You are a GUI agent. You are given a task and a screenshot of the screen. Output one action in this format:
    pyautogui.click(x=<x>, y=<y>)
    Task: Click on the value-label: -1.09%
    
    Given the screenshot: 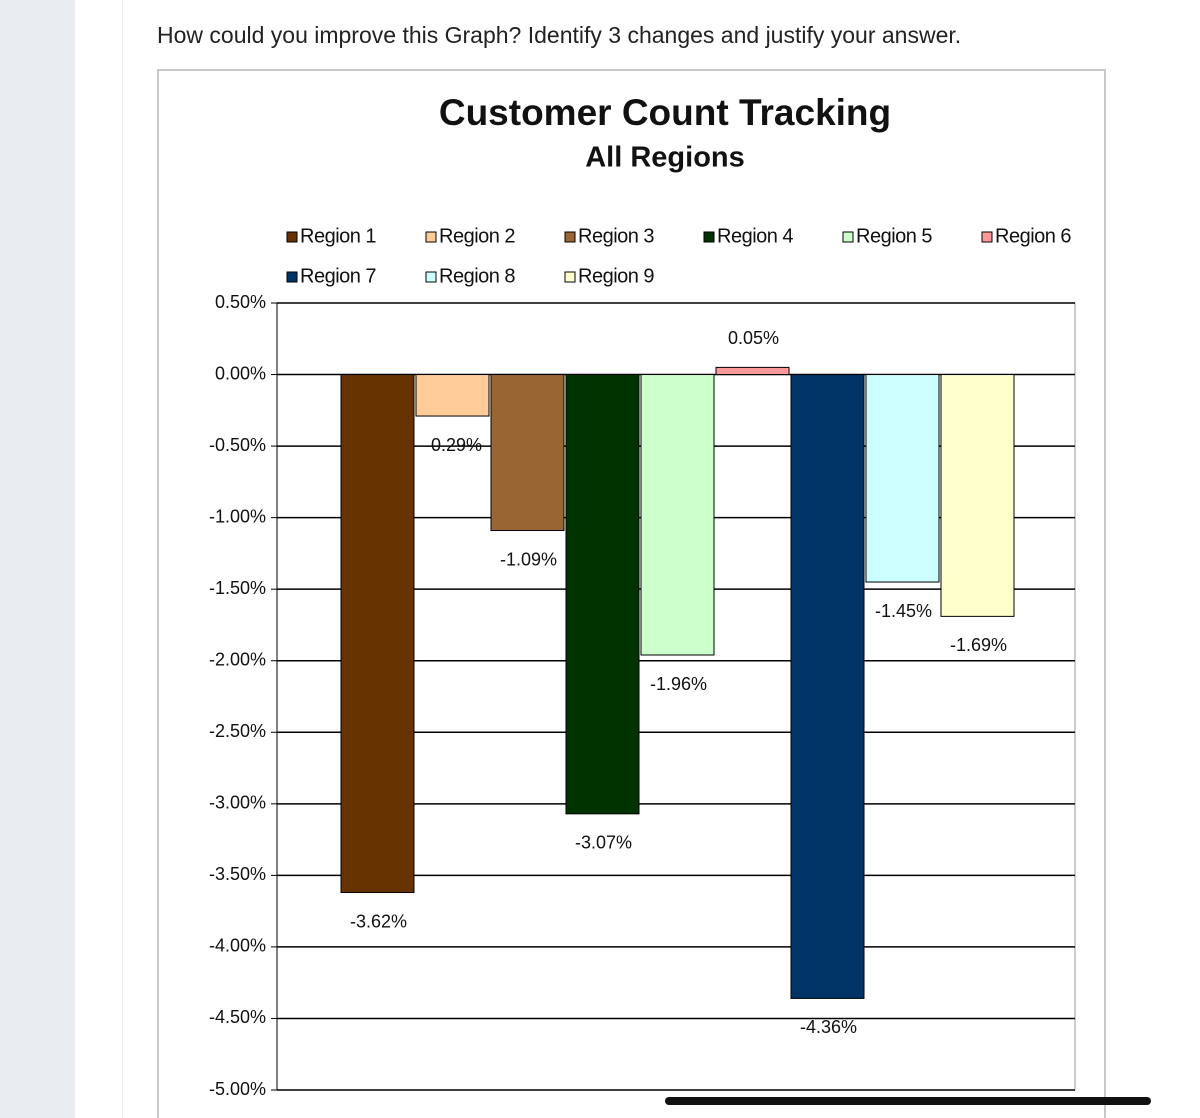 What is the action you would take?
    pyautogui.click(x=528, y=559)
    